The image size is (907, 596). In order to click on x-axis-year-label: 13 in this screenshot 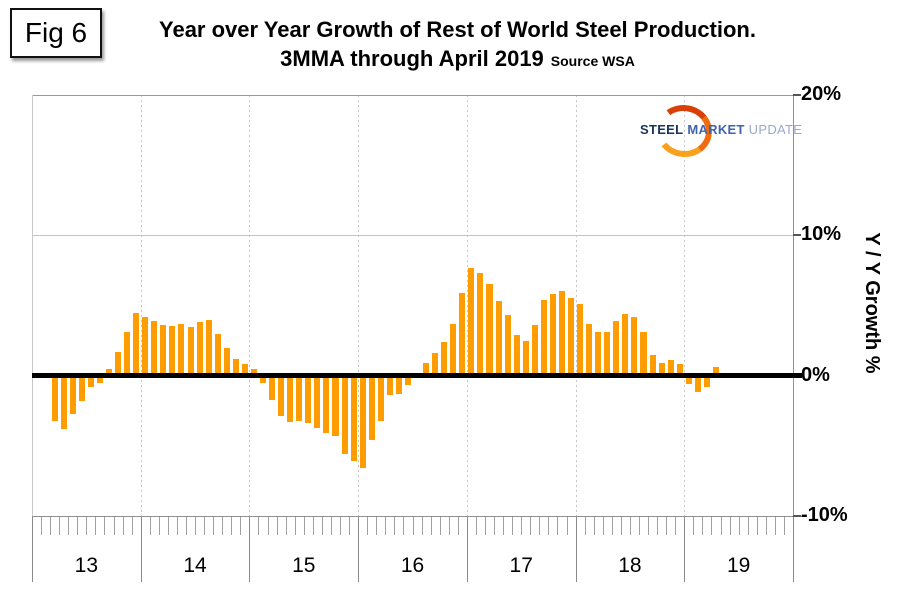, I will do `click(86, 565)`.